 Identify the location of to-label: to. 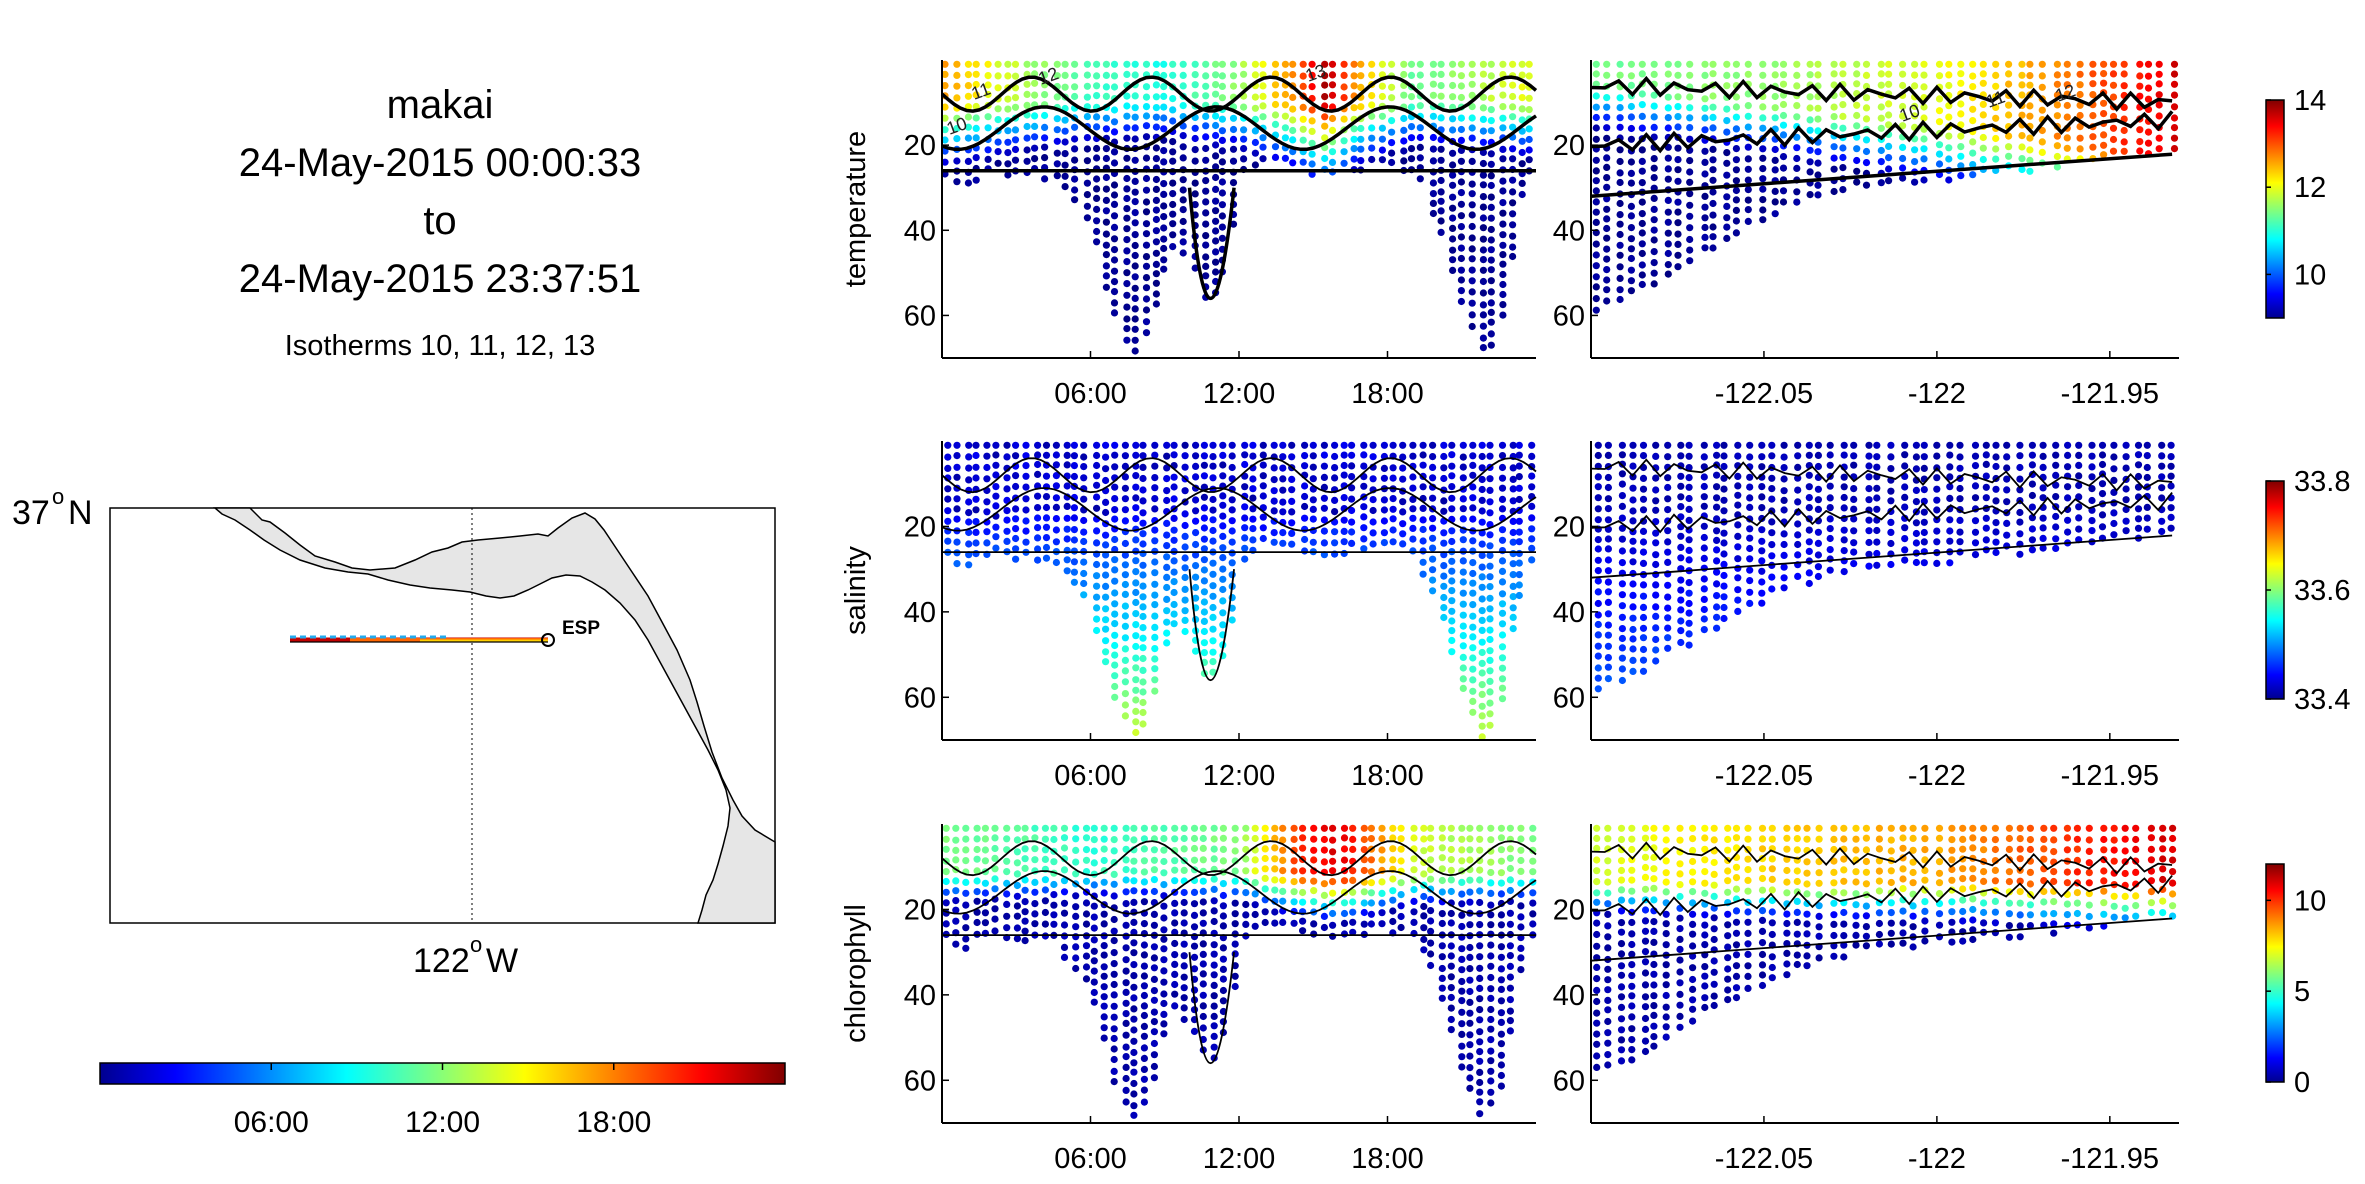
(440, 221).